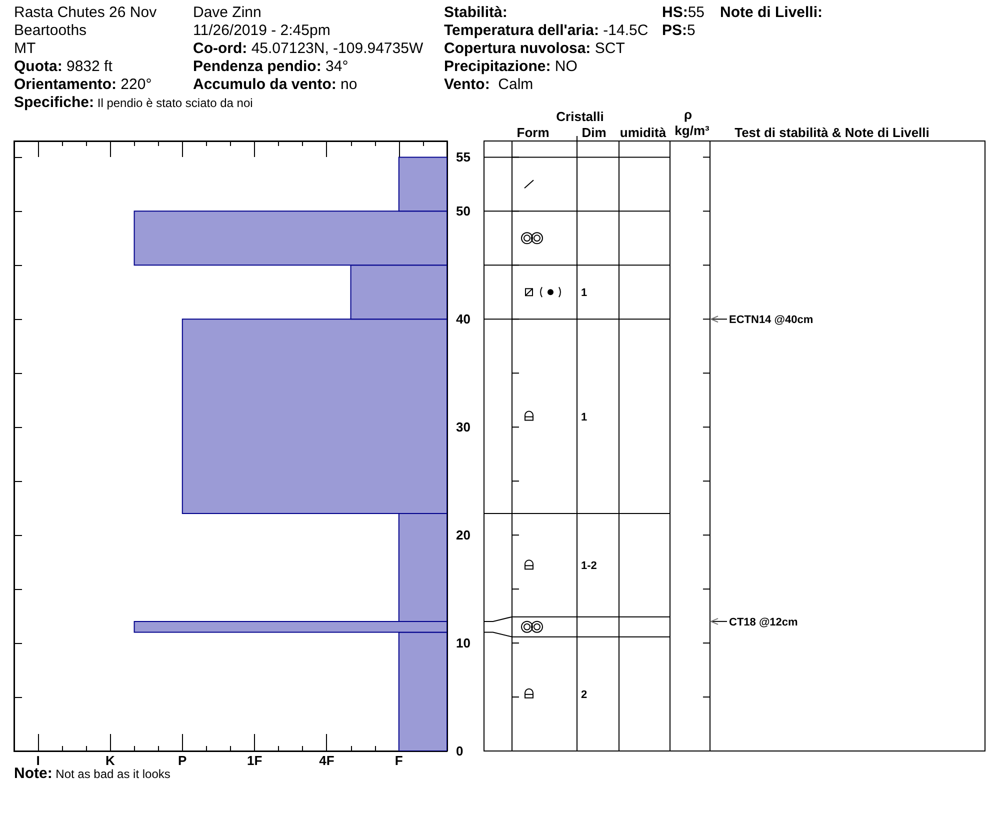  Describe the element at coordinates (460, 751) in the screenshot. I see `y-tick-label: 0` at that location.